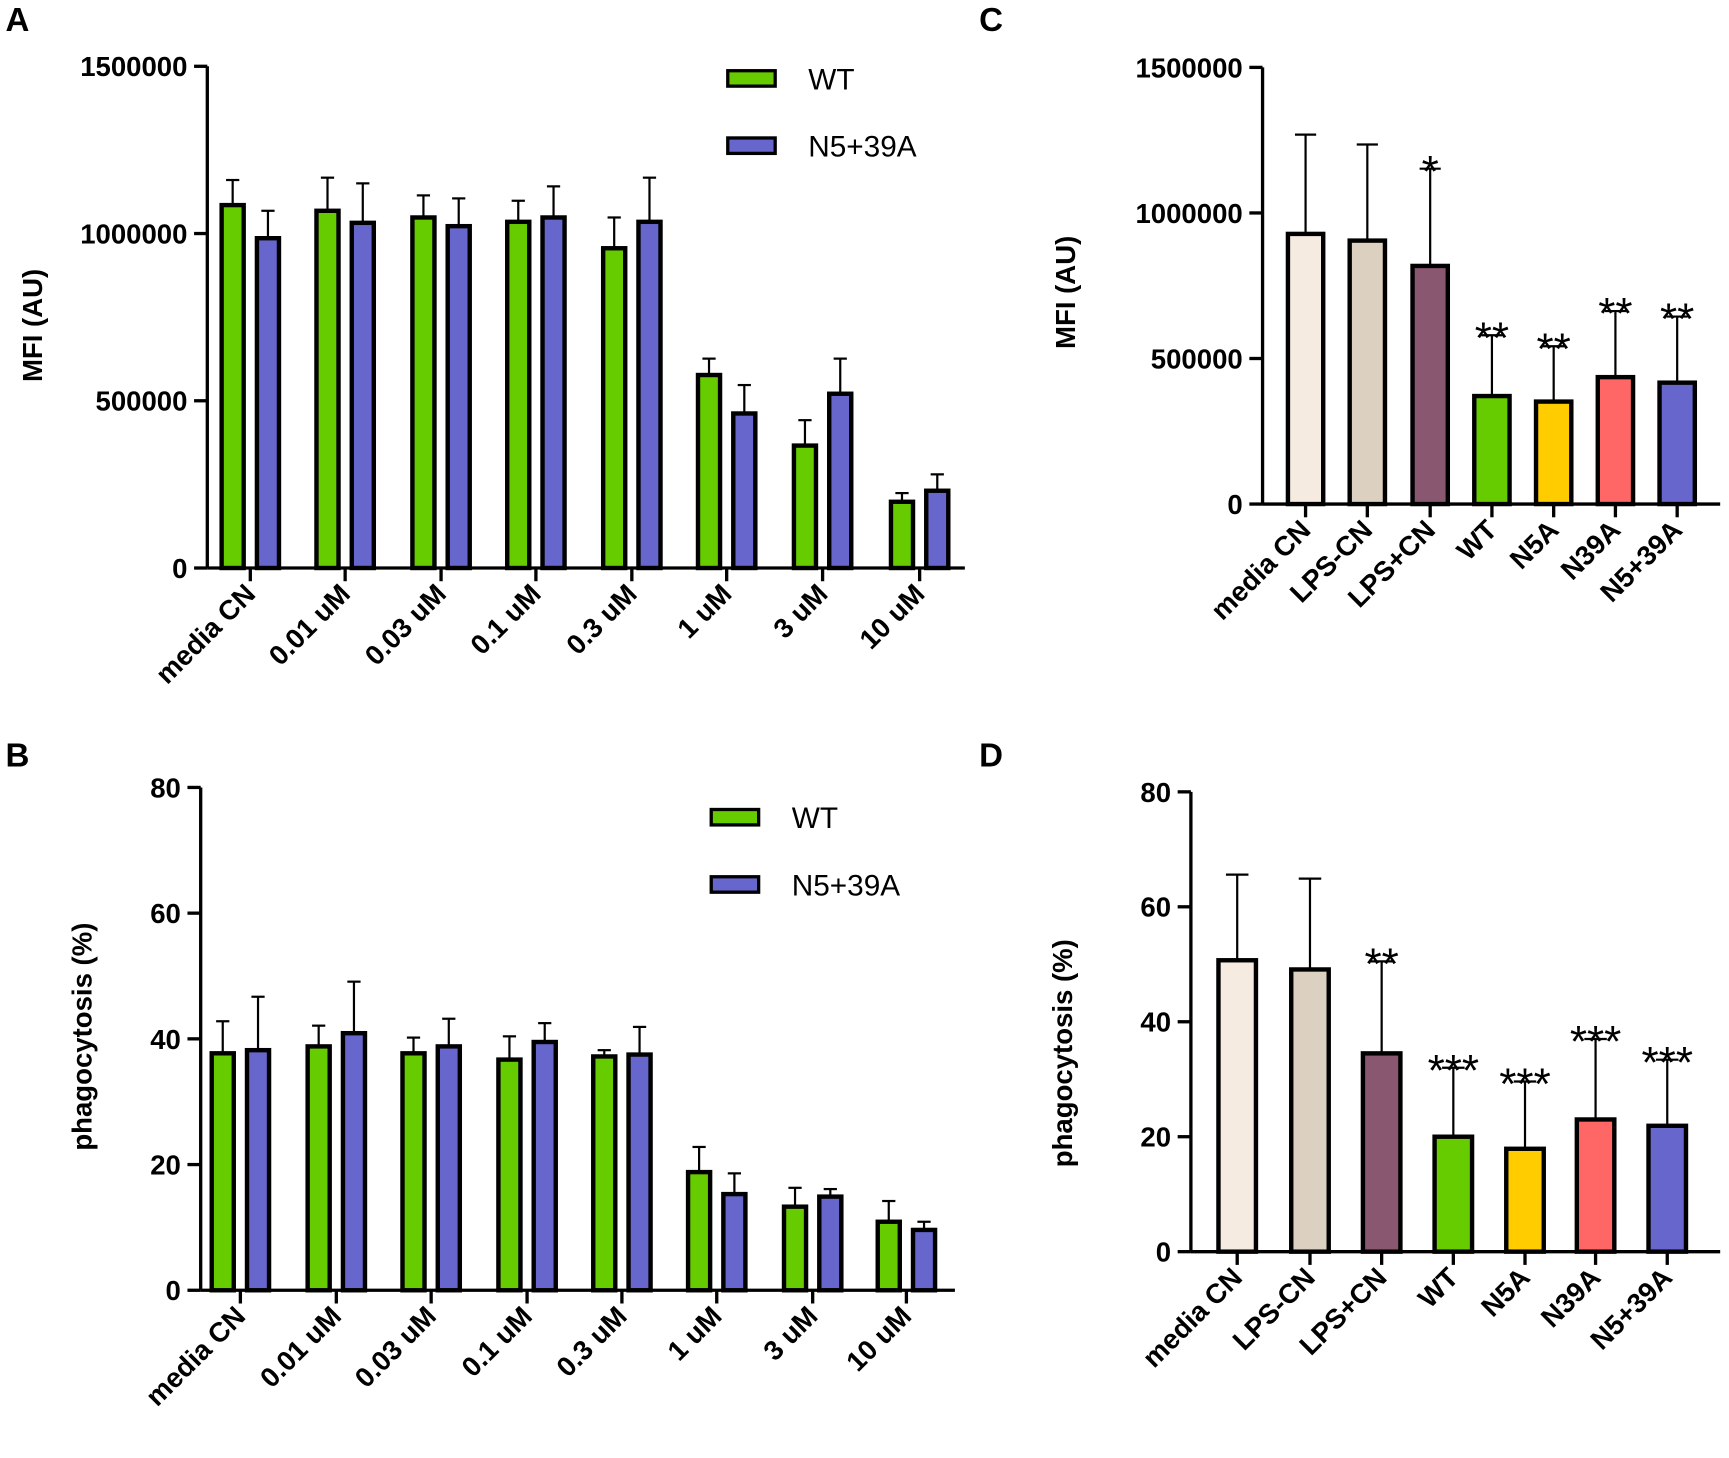 The image size is (1729, 1458). I want to click on y-tick-label: 40, so click(1155, 1022).